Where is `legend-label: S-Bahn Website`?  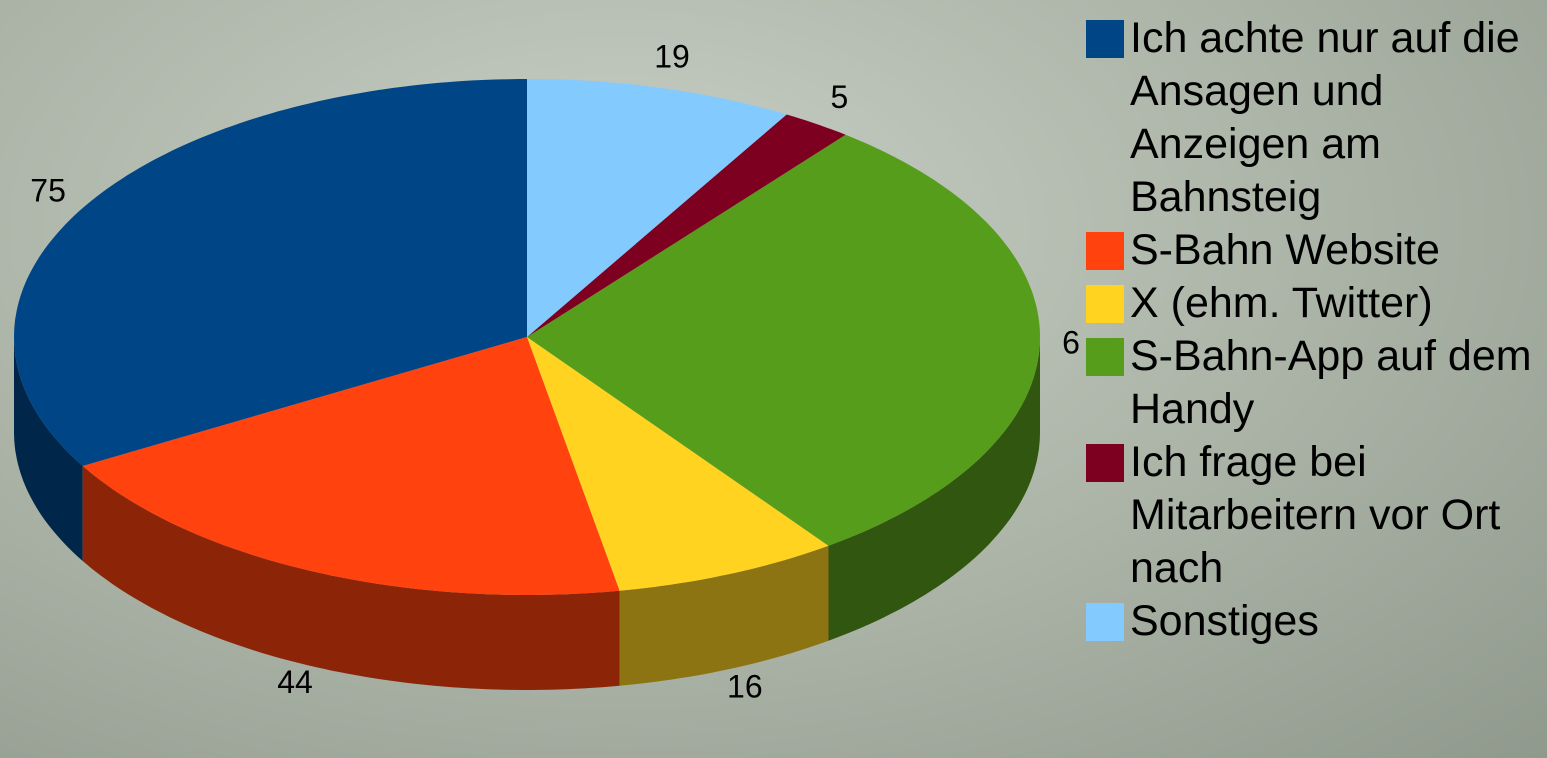
legend-label: S-Bahn Website is located at coordinates (1285, 250).